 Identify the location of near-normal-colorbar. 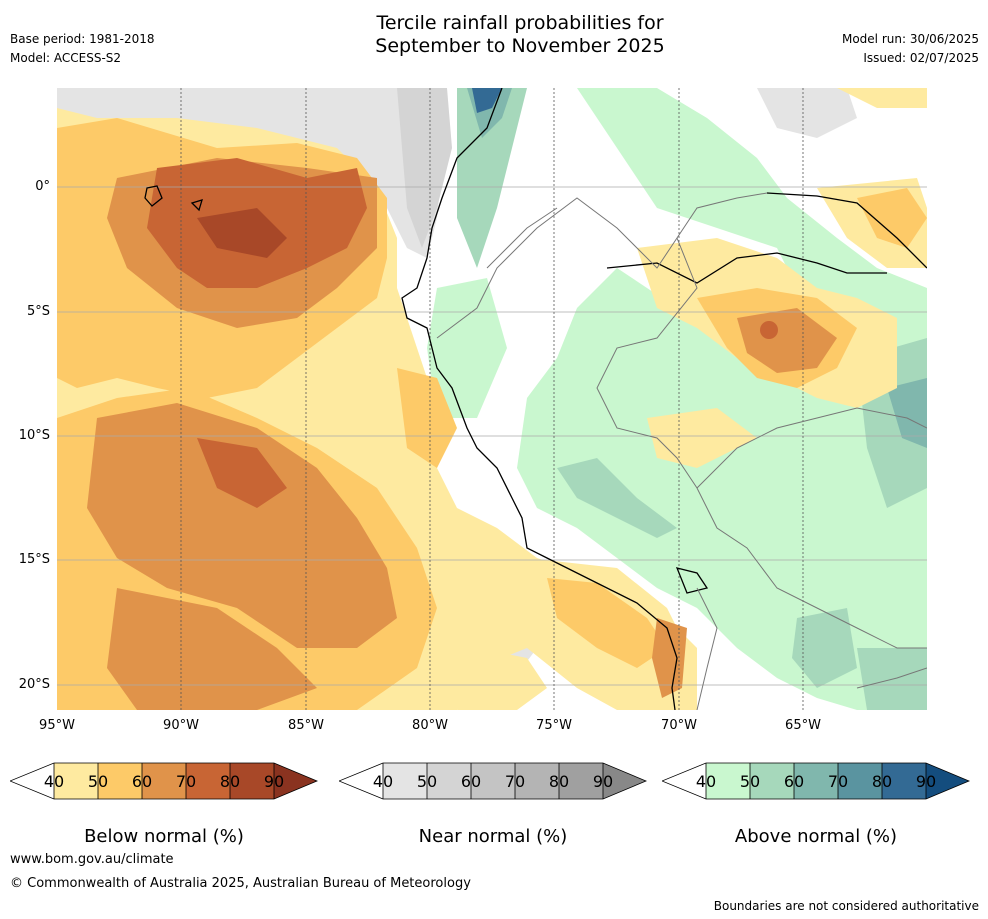
(493, 781).